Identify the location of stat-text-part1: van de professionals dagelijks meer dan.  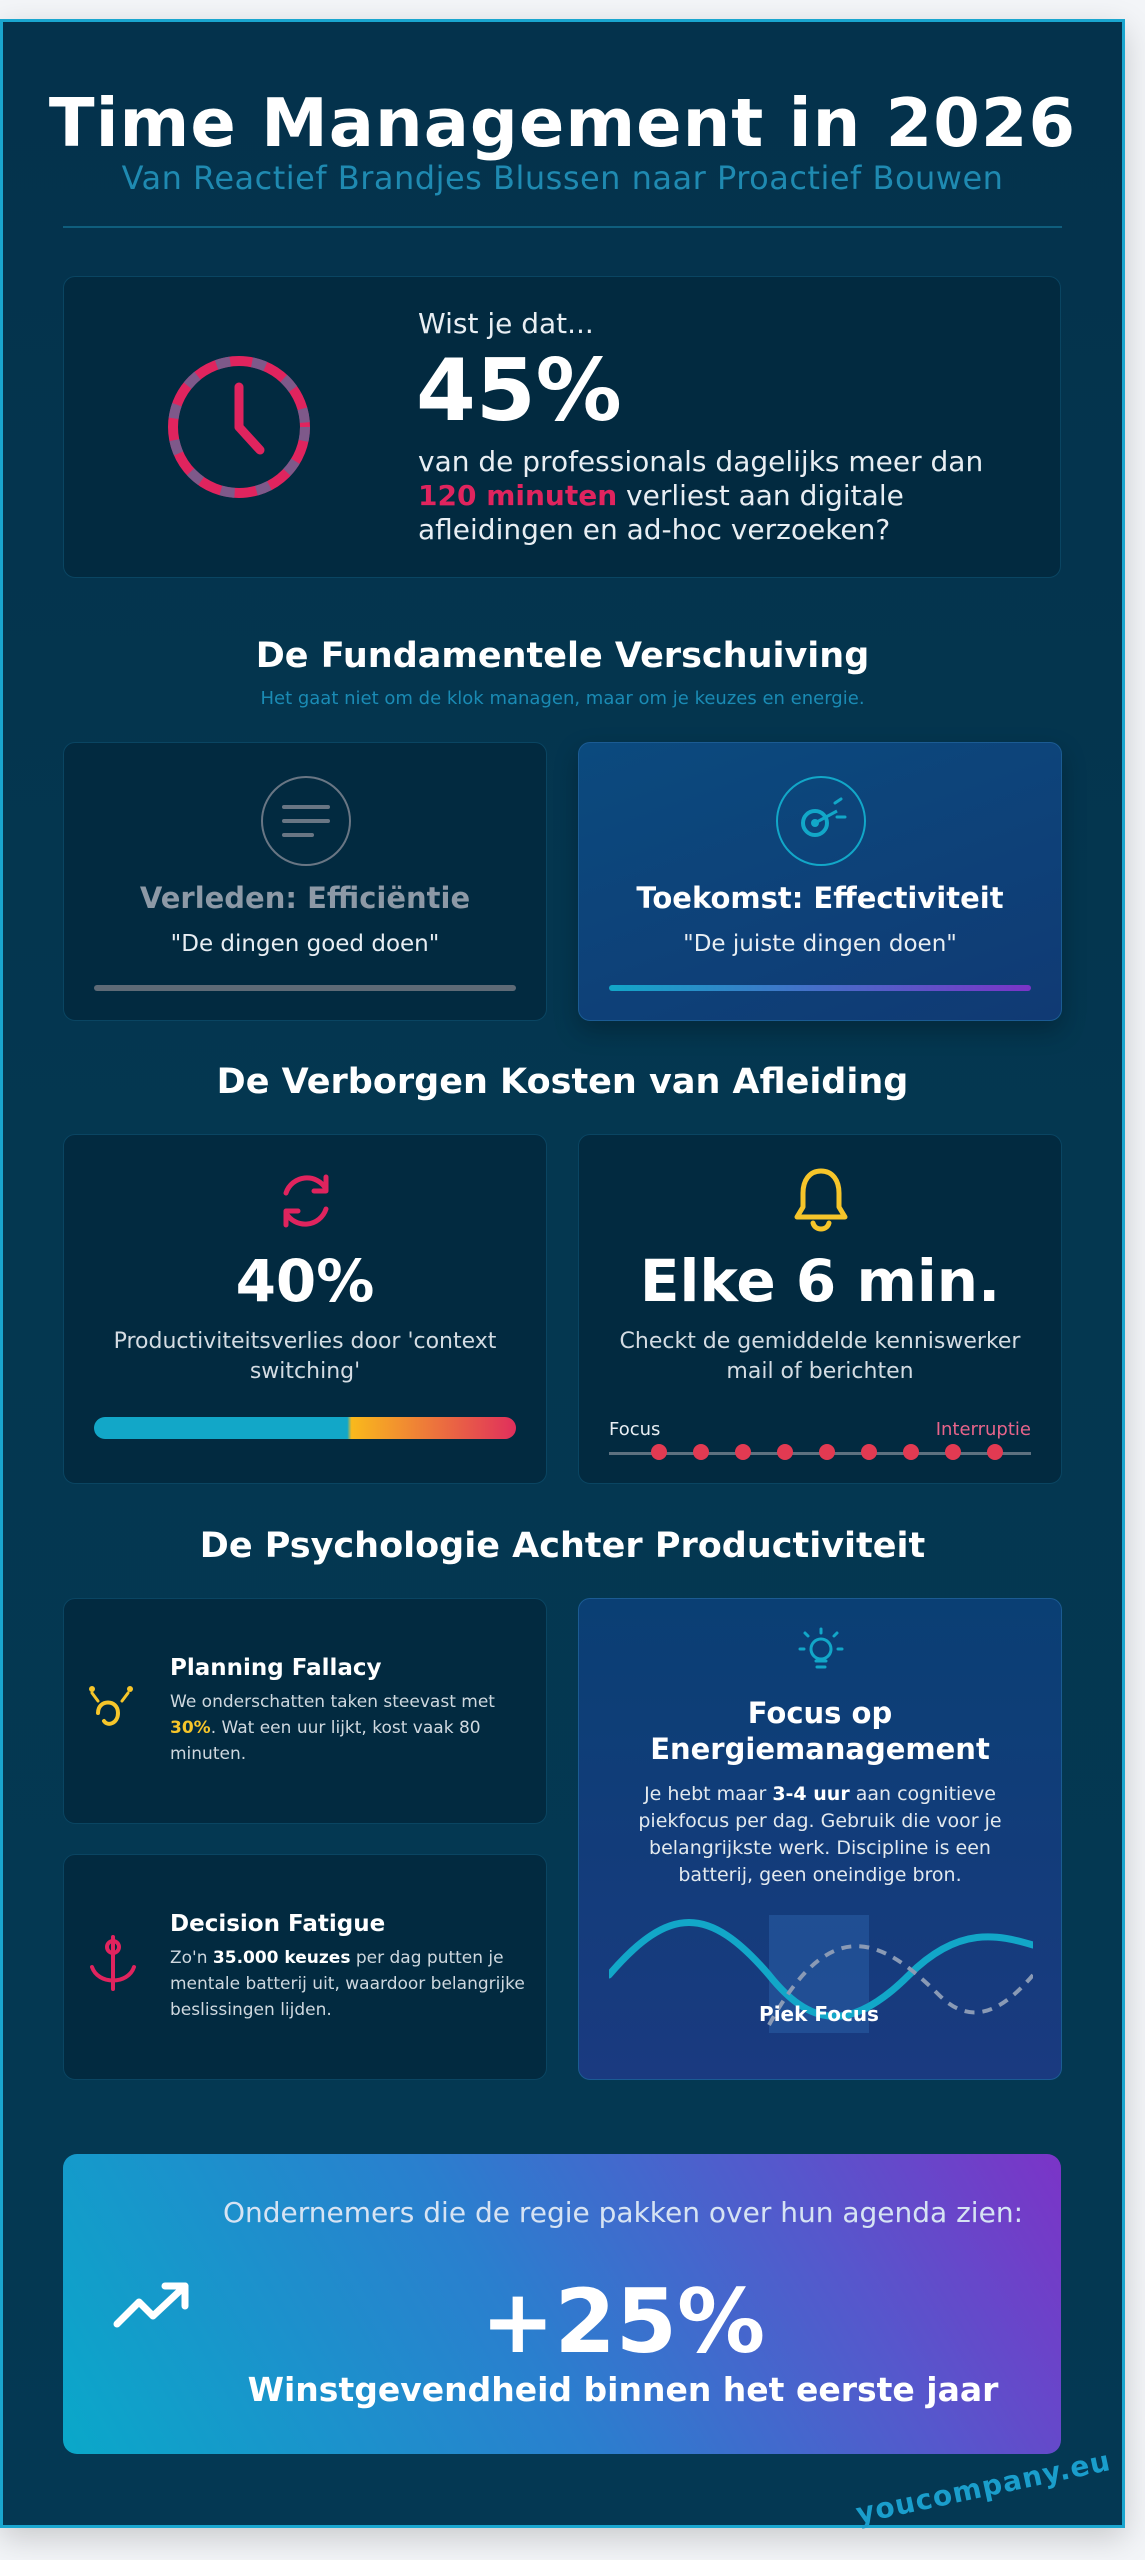
(701, 461).